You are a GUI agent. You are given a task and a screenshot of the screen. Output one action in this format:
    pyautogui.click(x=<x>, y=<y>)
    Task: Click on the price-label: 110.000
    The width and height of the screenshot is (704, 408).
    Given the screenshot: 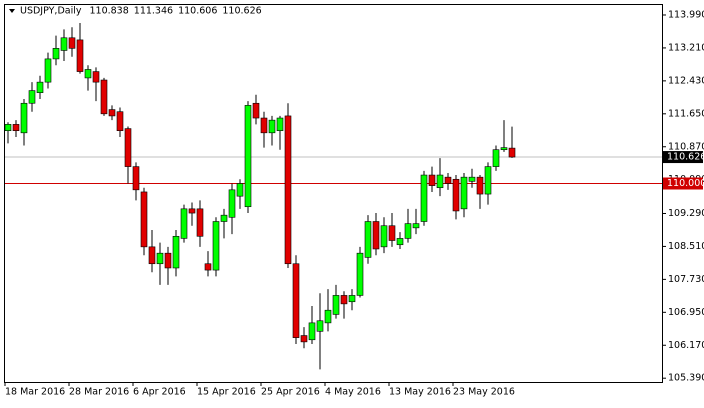 What is the action you would take?
    pyautogui.click(x=685, y=183)
    